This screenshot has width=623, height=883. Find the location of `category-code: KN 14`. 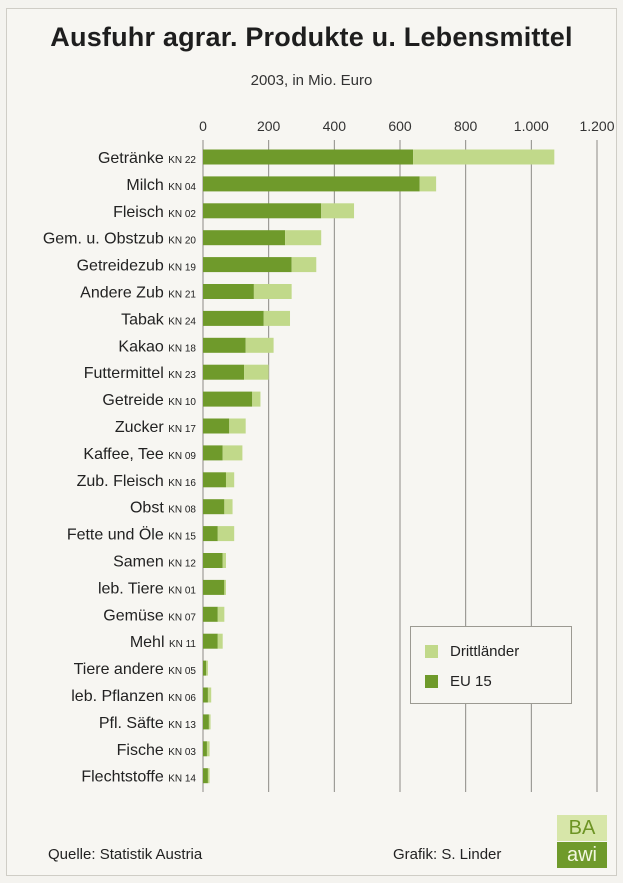

category-code: KN 14 is located at coordinates (182, 779).